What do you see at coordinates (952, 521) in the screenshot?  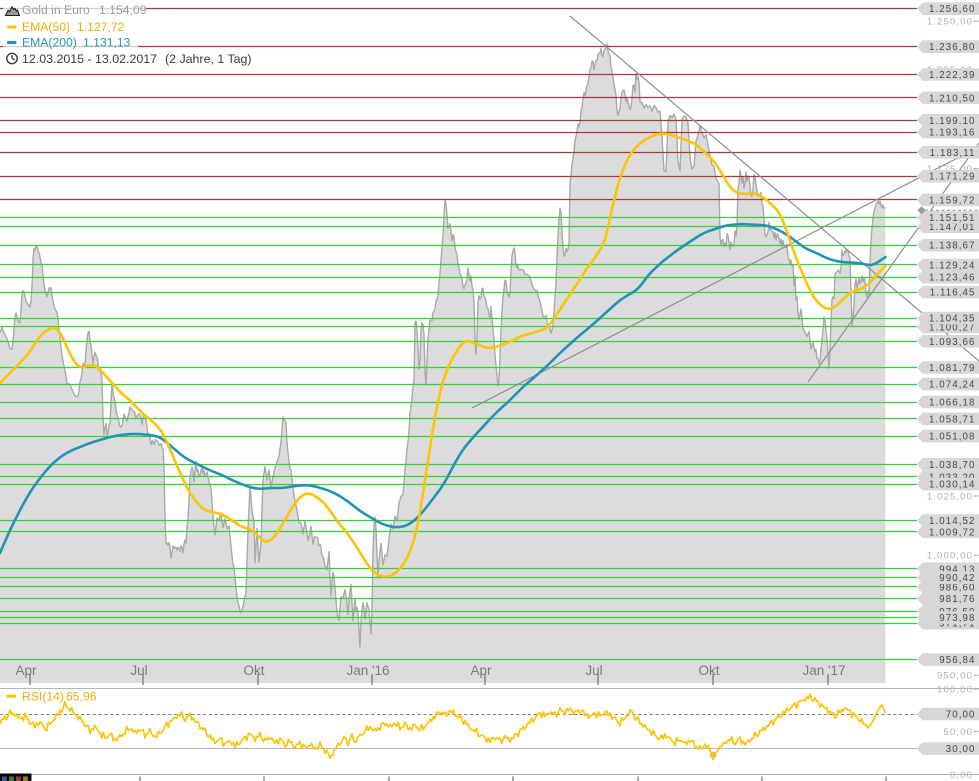 I see `svg-text: 1.014,52` at bounding box center [952, 521].